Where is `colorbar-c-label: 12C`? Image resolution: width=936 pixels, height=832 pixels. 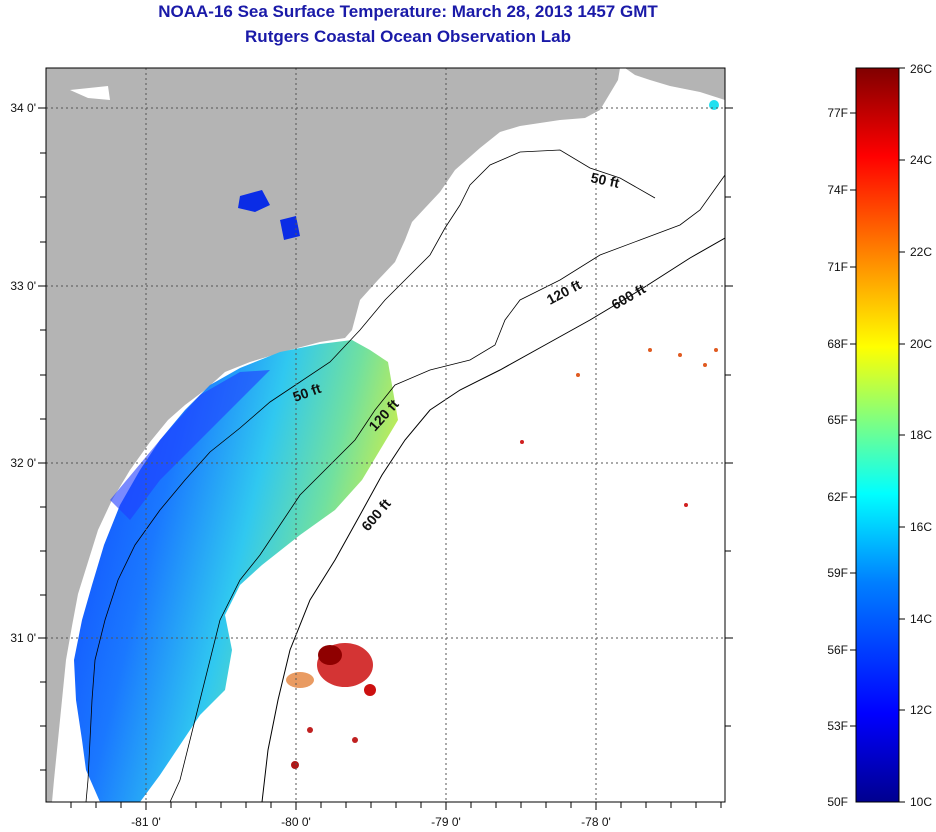
colorbar-c-label: 12C is located at coordinates (921, 710).